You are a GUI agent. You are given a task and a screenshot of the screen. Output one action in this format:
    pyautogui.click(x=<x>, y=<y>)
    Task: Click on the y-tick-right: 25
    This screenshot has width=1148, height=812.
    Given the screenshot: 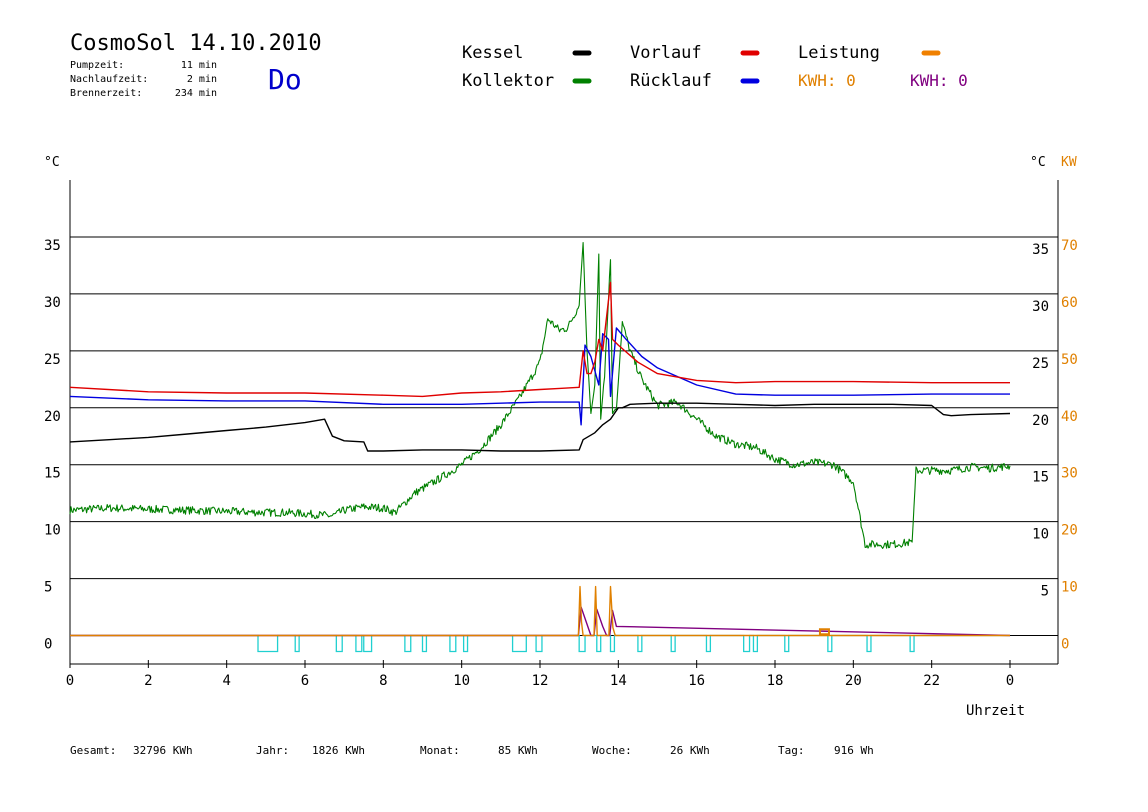 What is the action you would take?
    pyautogui.click(x=1040, y=364)
    